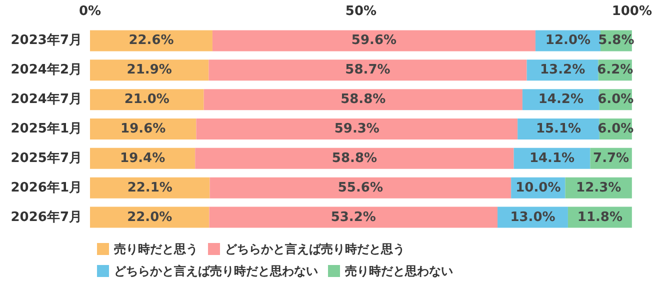  What do you see at coordinates (399, 271) in the screenshot?
I see `legend-label: 売り時だと思わない` at bounding box center [399, 271].